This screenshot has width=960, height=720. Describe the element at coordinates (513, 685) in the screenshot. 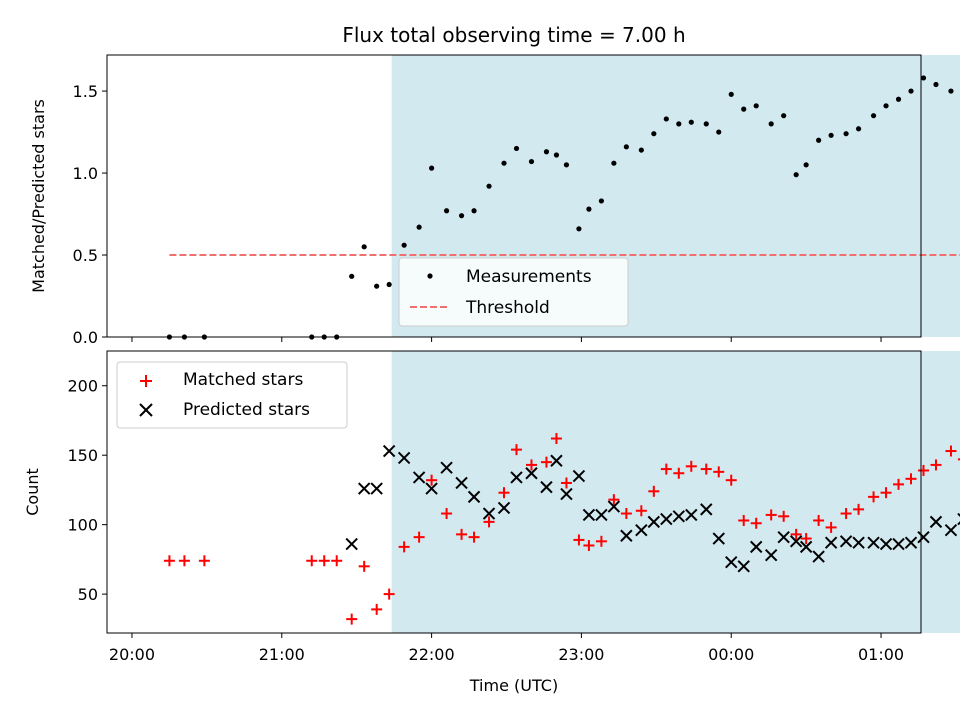

I see `x-axis-label: Time (UTC)` at that location.